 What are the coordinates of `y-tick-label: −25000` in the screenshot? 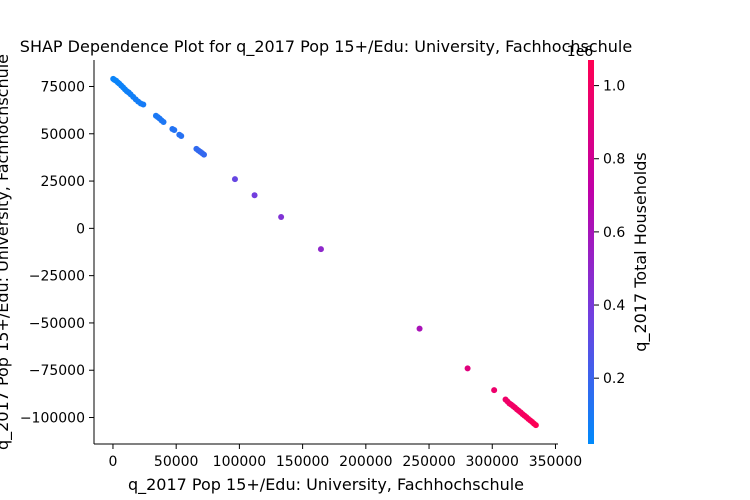 It's located at (57, 277).